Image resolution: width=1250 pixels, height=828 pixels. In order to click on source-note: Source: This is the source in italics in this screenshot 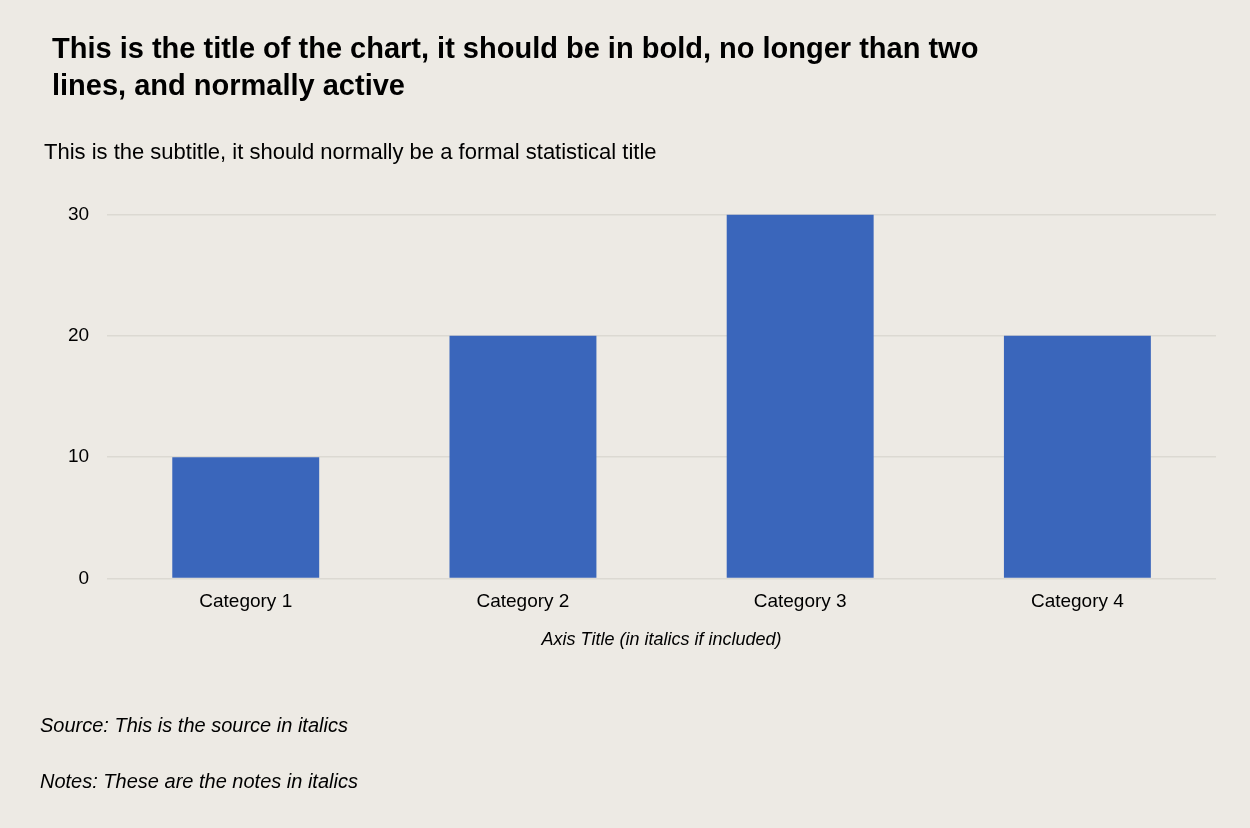, I will do `click(194, 725)`.